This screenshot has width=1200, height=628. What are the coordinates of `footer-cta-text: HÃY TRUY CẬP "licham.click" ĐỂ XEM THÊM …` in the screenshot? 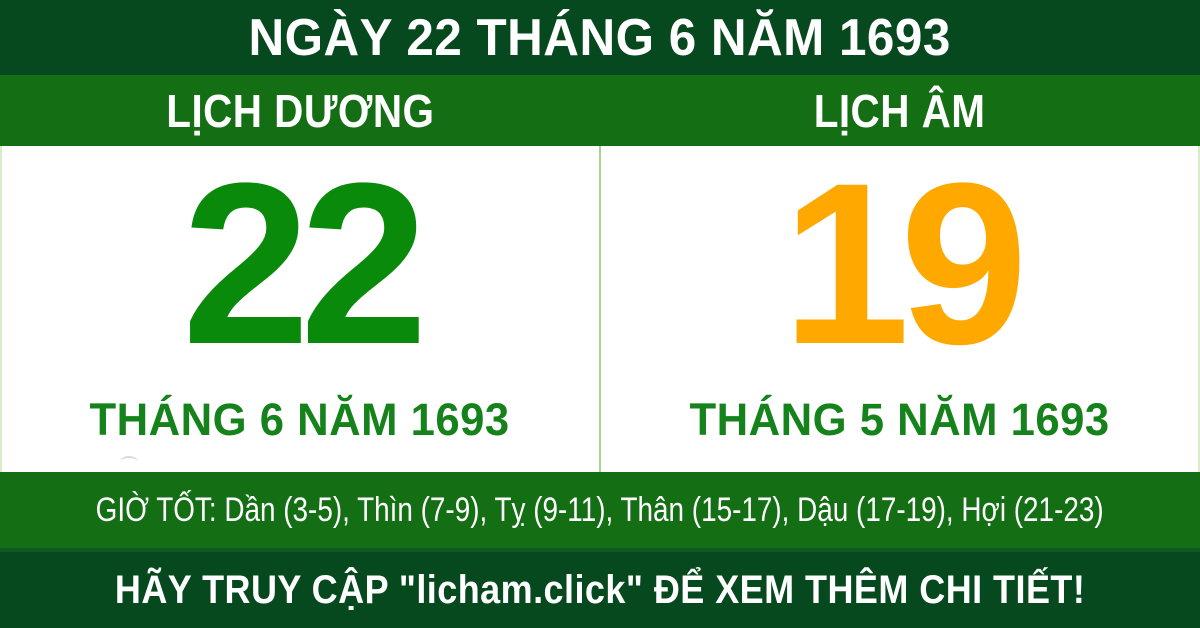 It's located at (600, 589).